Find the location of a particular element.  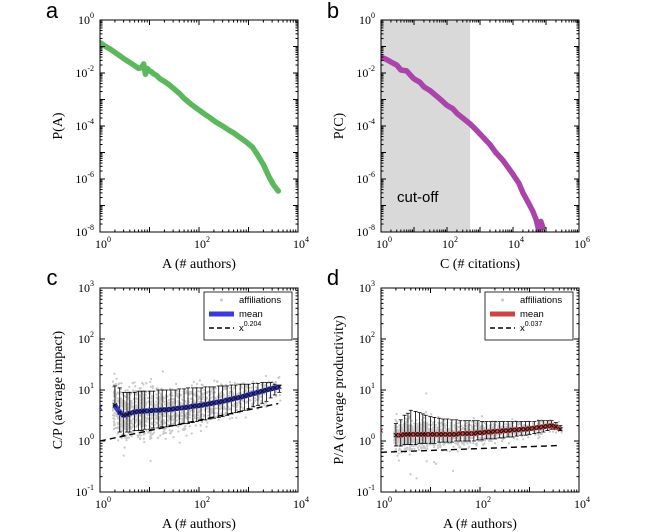

x-tick-label-exp: 4 is located at coordinates (588, 499).